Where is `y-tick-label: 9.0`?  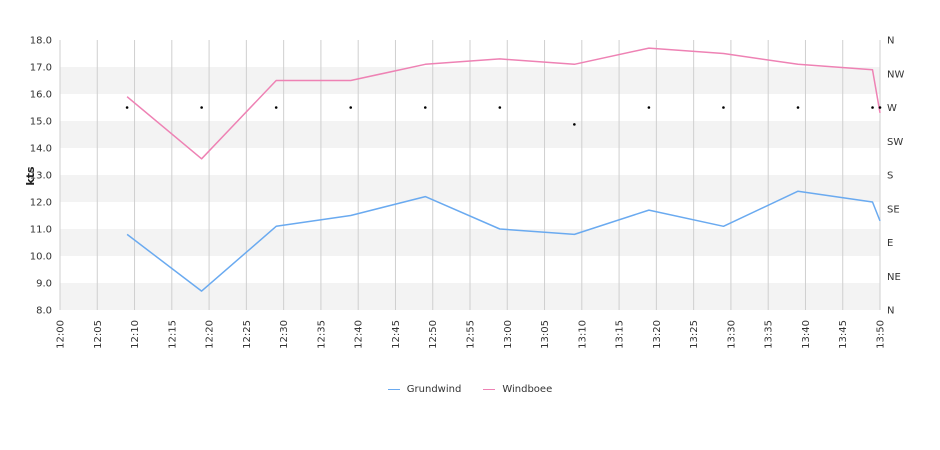 y-tick-label: 9.0 is located at coordinates (44, 284).